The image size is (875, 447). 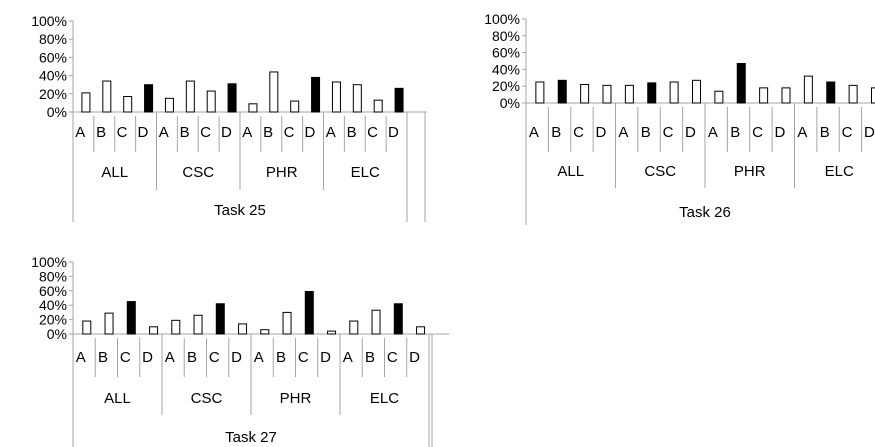 What do you see at coordinates (562, 91) in the screenshot?
I see `bar-all-b` at bounding box center [562, 91].